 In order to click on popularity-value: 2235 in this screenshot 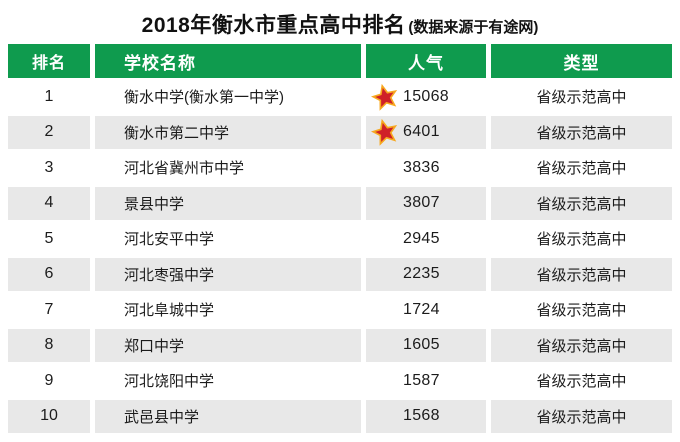, I will do `click(421, 274)`.